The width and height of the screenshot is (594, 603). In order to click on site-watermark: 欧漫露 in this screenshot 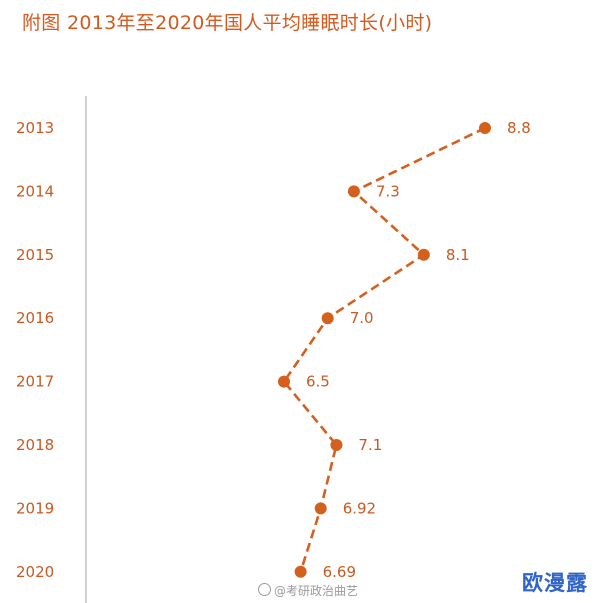, I will do `click(555, 583)`.